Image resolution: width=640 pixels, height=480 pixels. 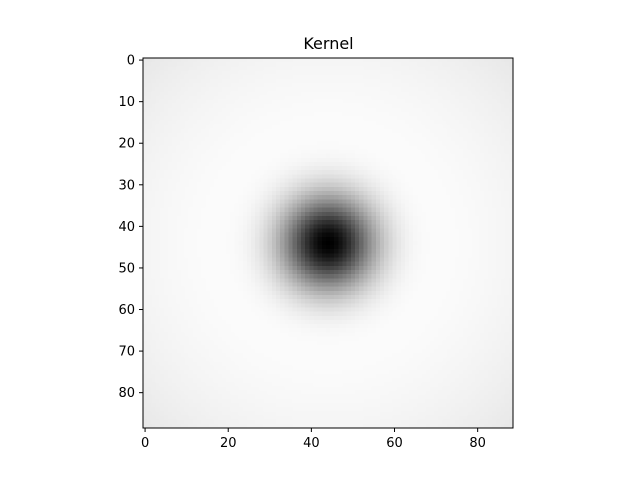 I want to click on y-axis: 0 10 20 30 40 50 60 70 80, so click(x=130, y=227).